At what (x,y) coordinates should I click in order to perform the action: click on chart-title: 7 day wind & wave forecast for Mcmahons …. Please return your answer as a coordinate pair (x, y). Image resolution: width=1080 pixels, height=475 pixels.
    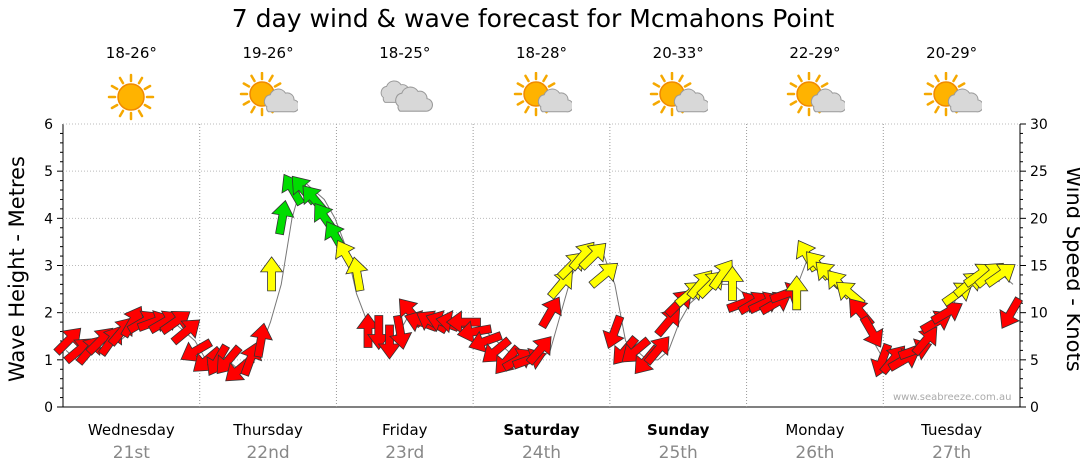
    Looking at the image, I should click on (533, 18).